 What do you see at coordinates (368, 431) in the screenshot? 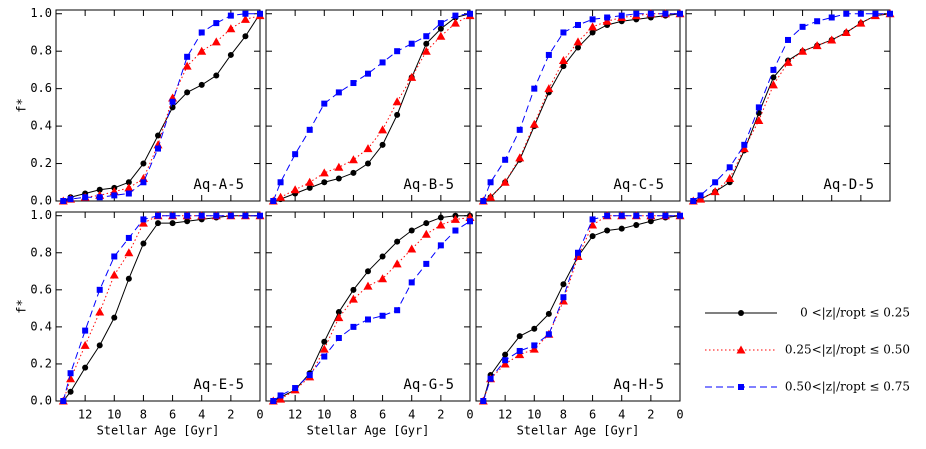
I see `x-axis-label: Stellar Age [Gyr]` at bounding box center [368, 431].